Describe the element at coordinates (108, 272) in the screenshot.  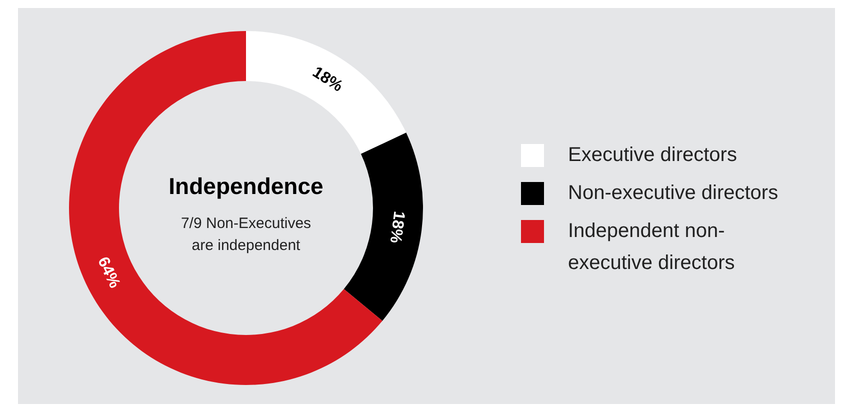
I see `data-label: 64%` at that location.